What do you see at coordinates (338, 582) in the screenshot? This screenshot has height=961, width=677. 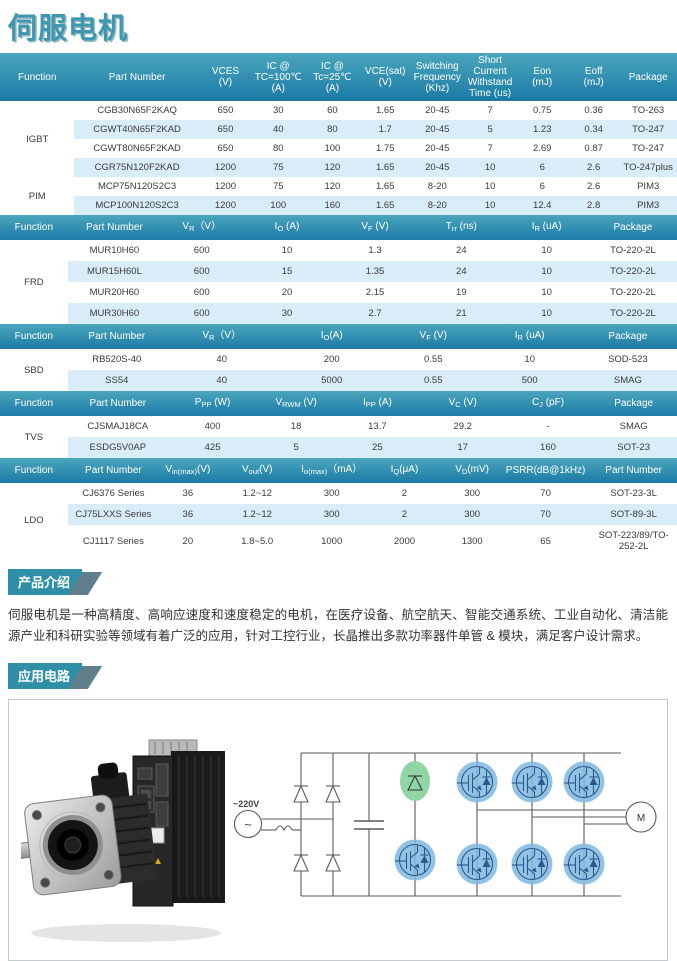 I see `intro-section: 产品介绍` at bounding box center [338, 582].